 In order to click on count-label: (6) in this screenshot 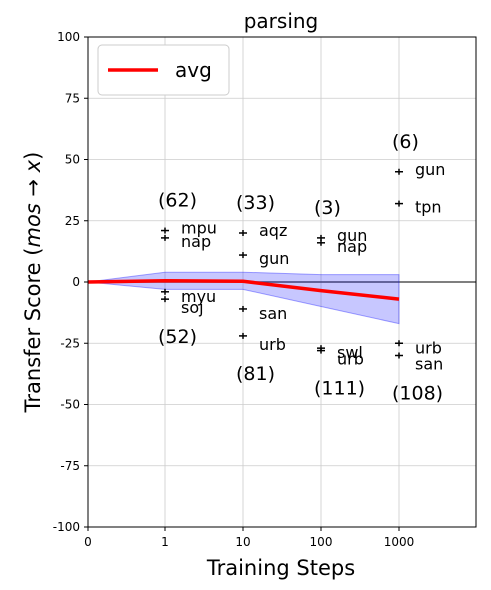, I will do `click(405, 142)`.